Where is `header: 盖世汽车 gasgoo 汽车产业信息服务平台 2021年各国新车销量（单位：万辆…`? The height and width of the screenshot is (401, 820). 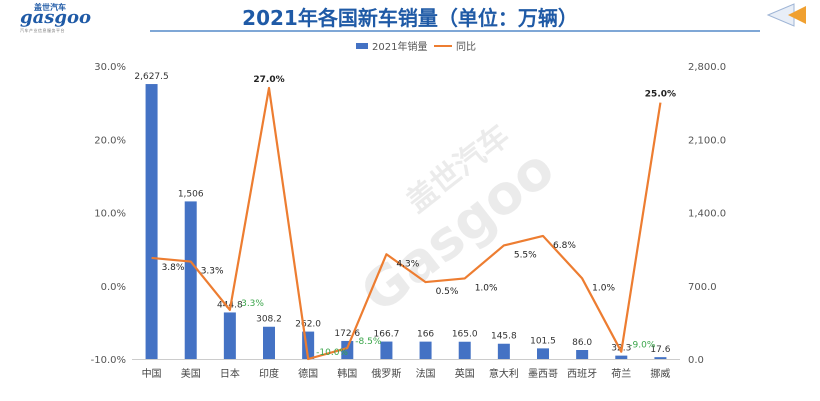 header: 盖世汽车 gasgoo 汽车产业信息服务平台 2021年各国新车销量（单位：万辆… is located at coordinates (410, 17).